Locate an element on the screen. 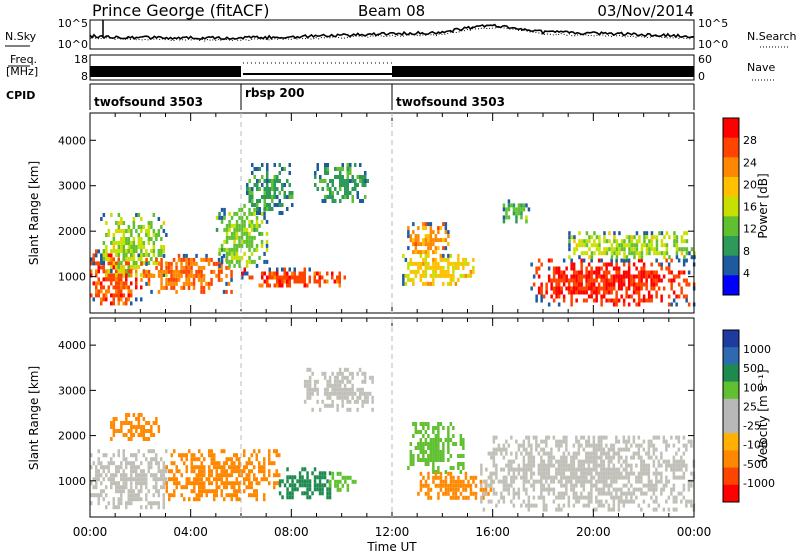 The width and height of the screenshot is (800, 558). freq-bars is located at coordinates (392, 71).